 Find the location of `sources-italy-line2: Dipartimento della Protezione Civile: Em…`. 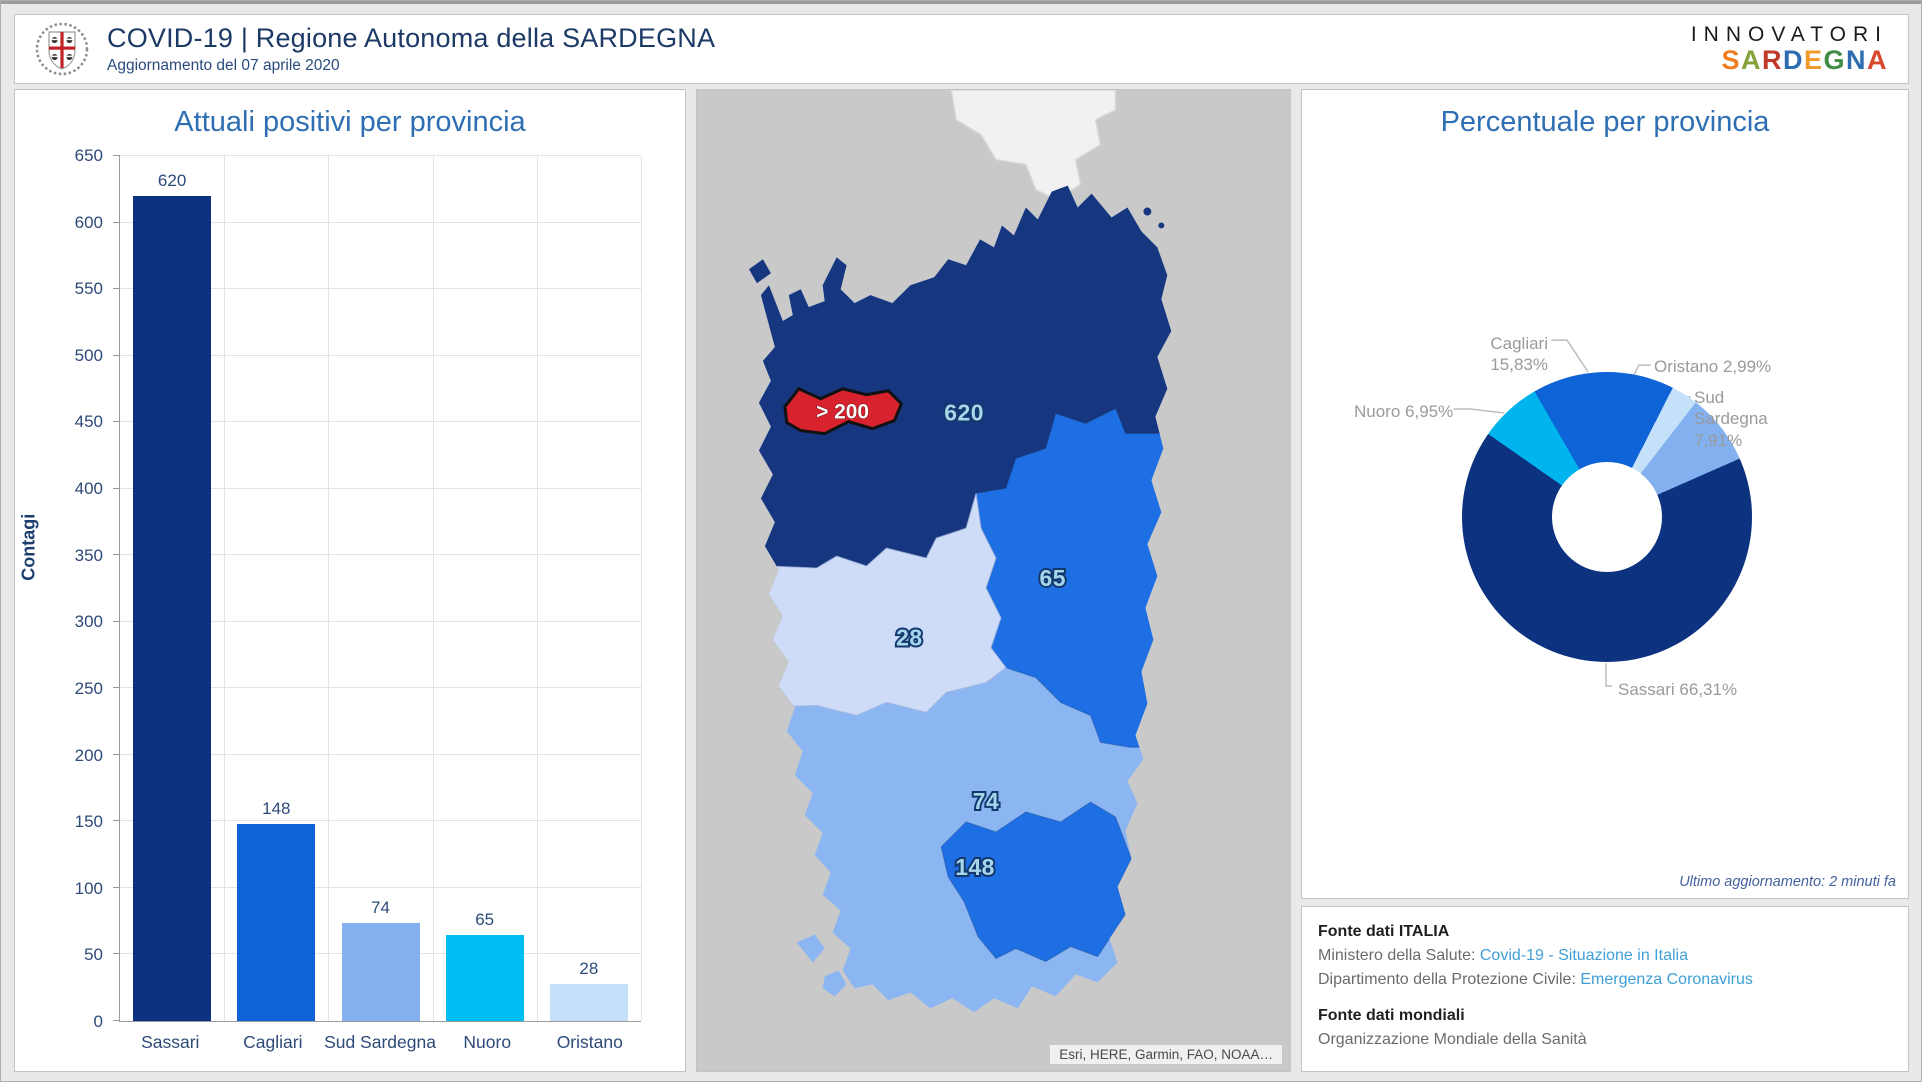

sources-italy-line2: Dipartimento della Protezione Civile: Em… is located at coordinates (1605, 980).